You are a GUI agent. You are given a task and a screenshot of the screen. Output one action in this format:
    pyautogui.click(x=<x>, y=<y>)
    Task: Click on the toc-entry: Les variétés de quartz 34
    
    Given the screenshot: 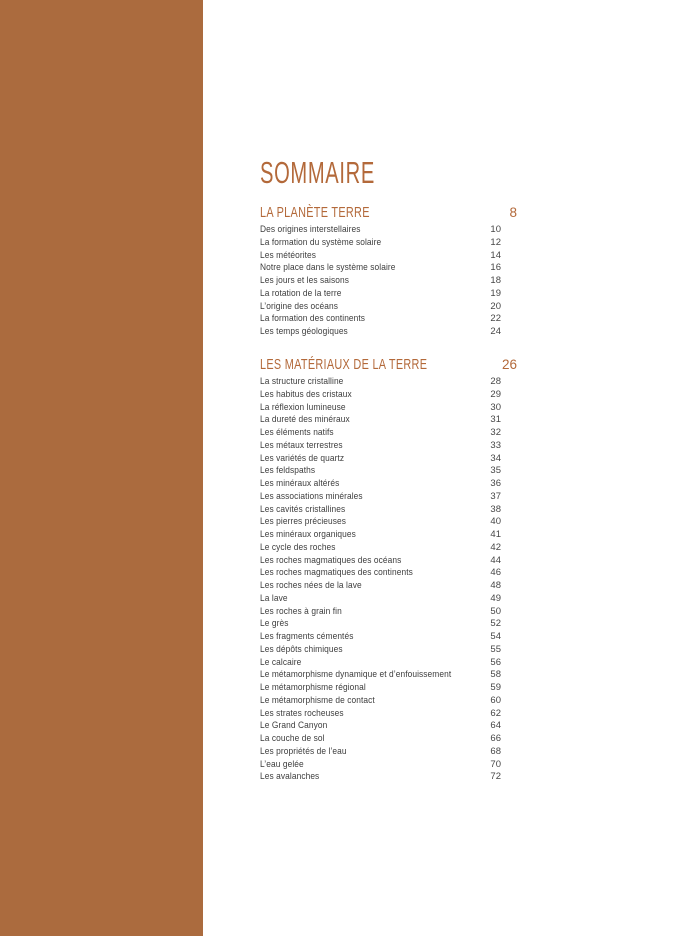 What is the action you would take?
    pyautogui.click(x=388, y=459)
    